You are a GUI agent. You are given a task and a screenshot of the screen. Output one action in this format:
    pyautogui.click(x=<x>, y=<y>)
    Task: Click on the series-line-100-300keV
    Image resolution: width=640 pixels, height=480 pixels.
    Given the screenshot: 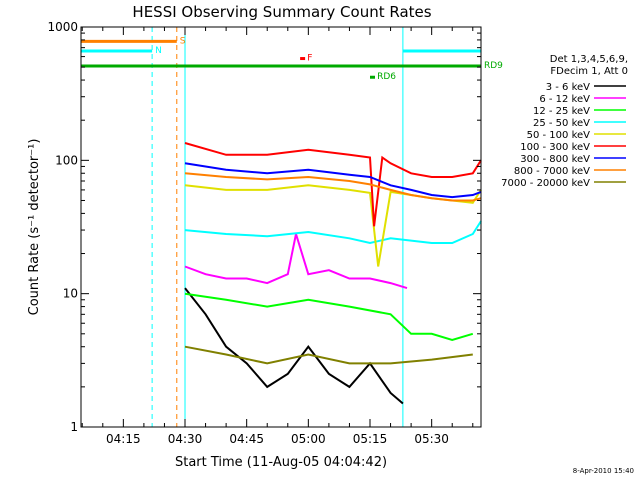 What is the action you would take?
    pyautogui.click(x=333, y=184)
    